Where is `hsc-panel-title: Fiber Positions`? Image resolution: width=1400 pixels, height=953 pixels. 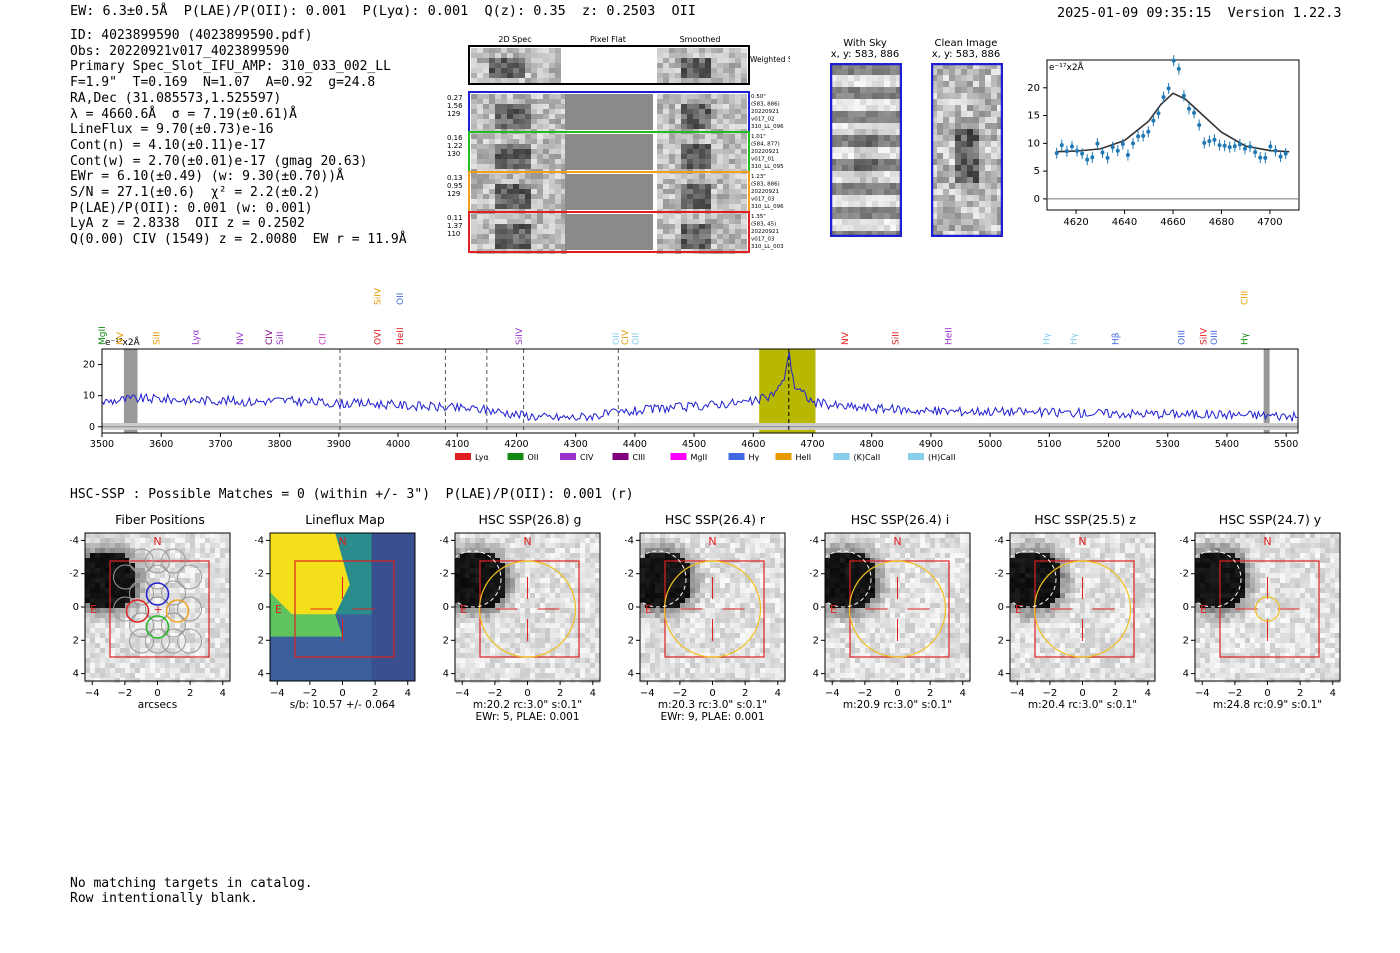
hsc-panel-title: Fiber Positions is located at coordinates (160, 519).